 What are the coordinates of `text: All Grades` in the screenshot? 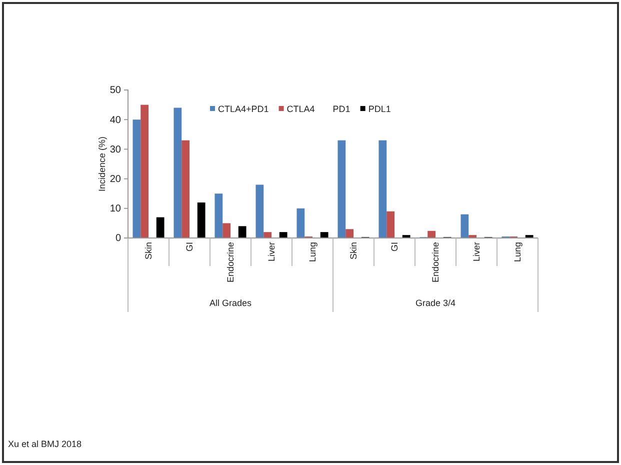 It's located at (230, 303).